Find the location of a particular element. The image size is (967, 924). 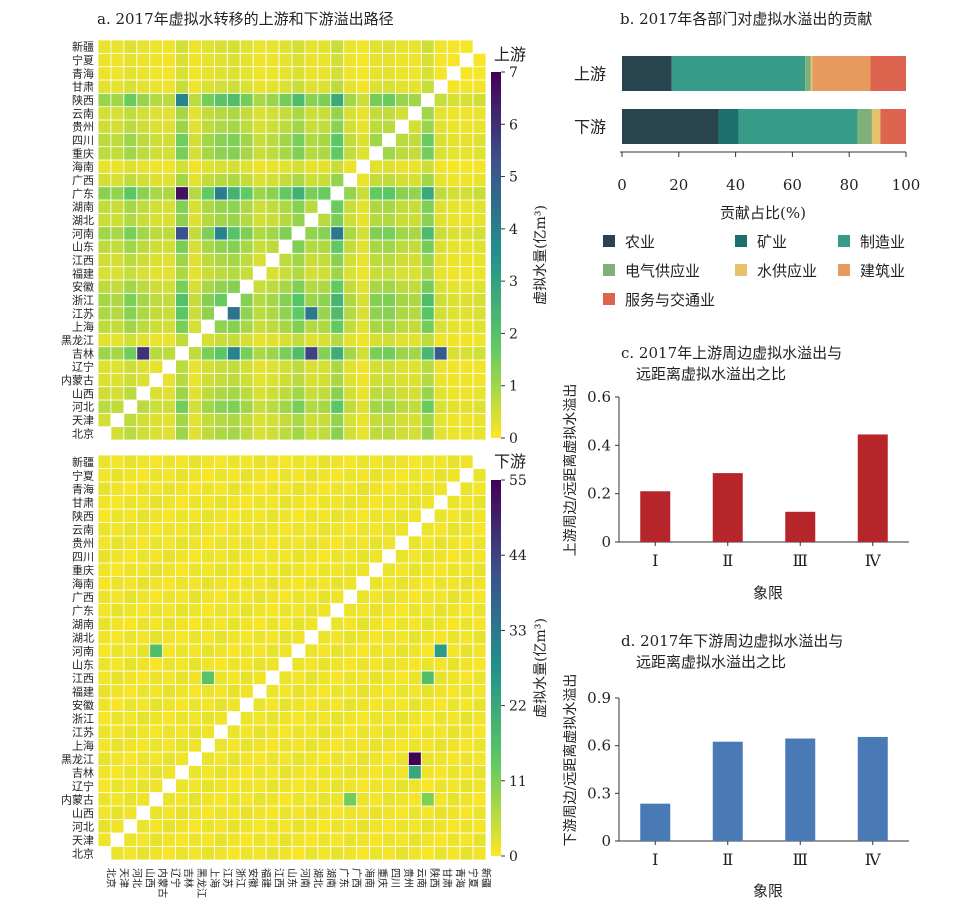

province-column-label: 河北 is located at coordinates (136, 878).